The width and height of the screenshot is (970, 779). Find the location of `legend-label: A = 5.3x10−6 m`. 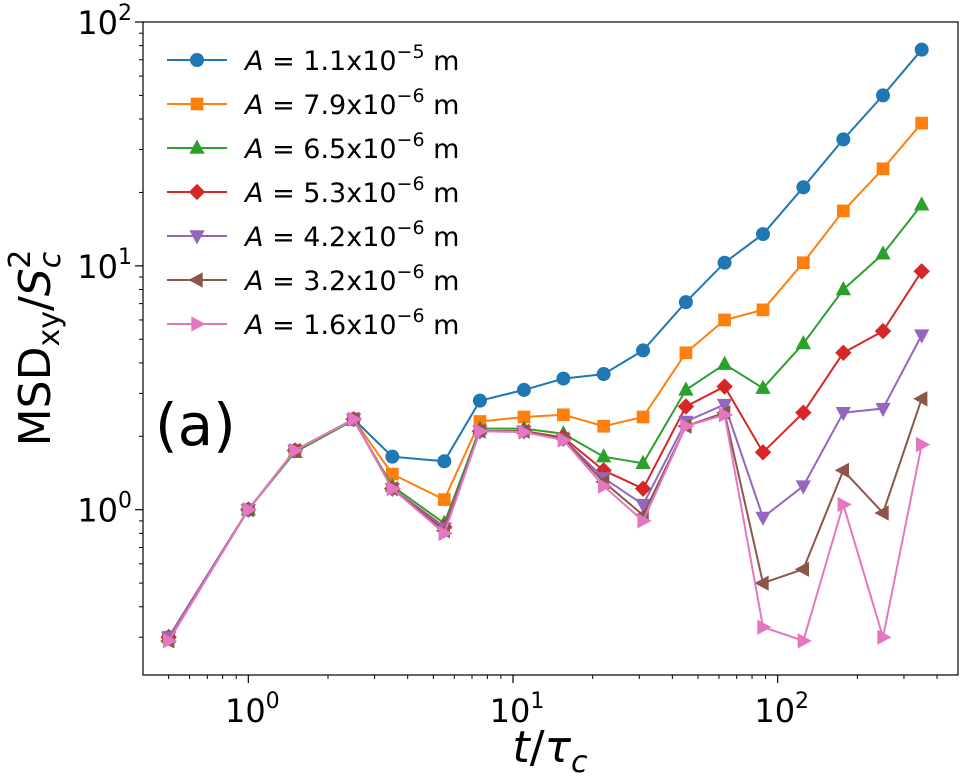

legend-label: A = 5.3x10−6 m is located at coordinates (351, 191).